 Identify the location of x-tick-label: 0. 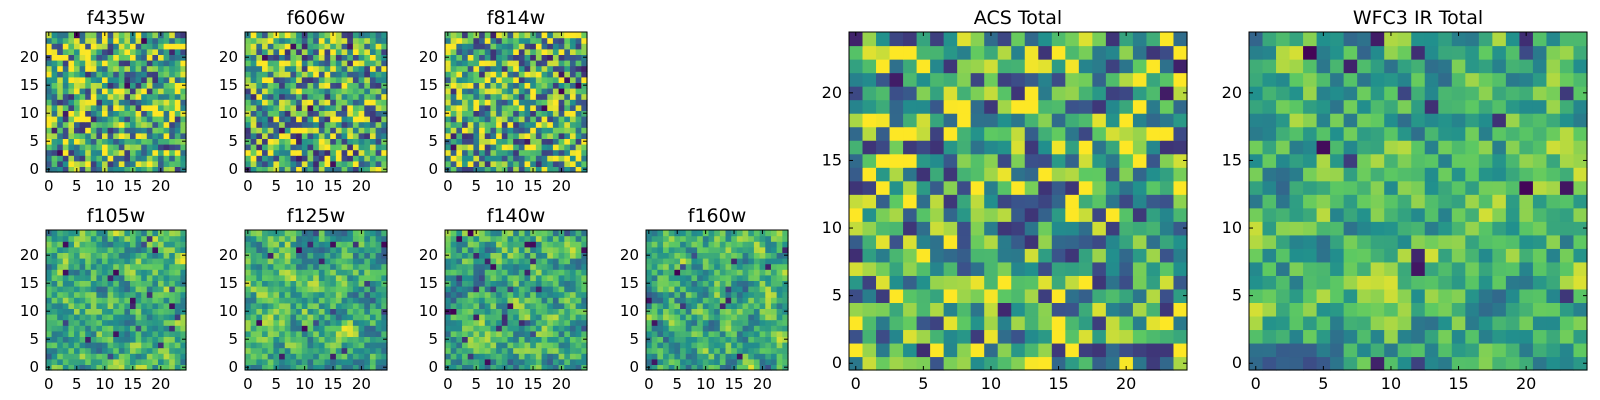
(248, 384).